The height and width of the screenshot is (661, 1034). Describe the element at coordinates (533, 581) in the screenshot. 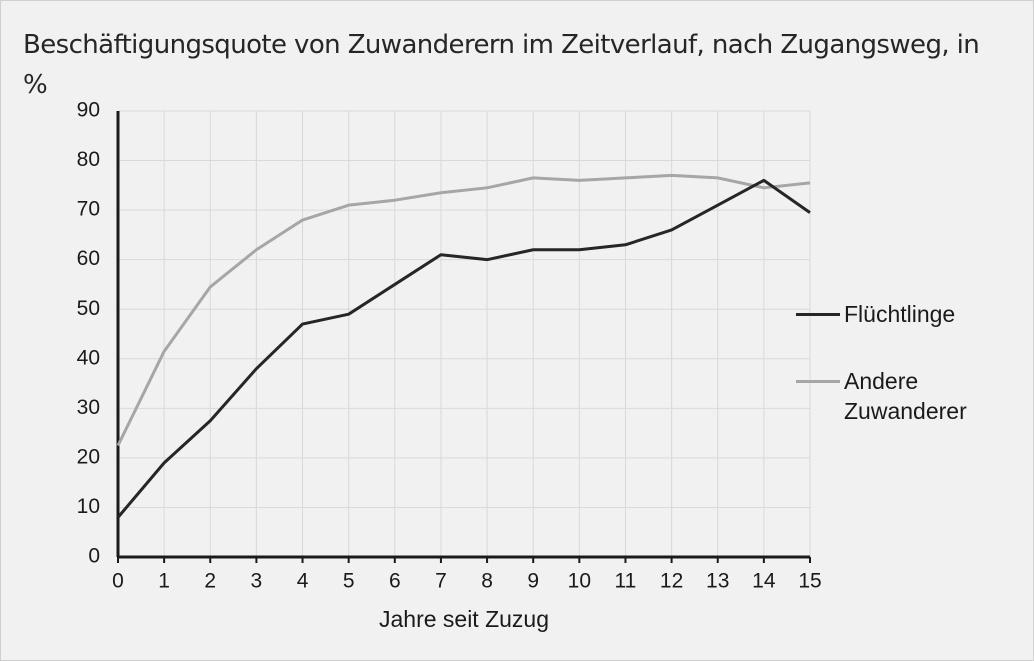

I see `x-tick-label: 9` at that location.